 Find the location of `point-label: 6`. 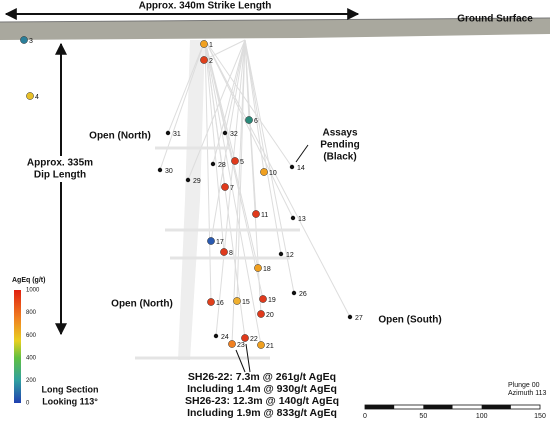

point-label: 6 is located at coordinates (256, 121).